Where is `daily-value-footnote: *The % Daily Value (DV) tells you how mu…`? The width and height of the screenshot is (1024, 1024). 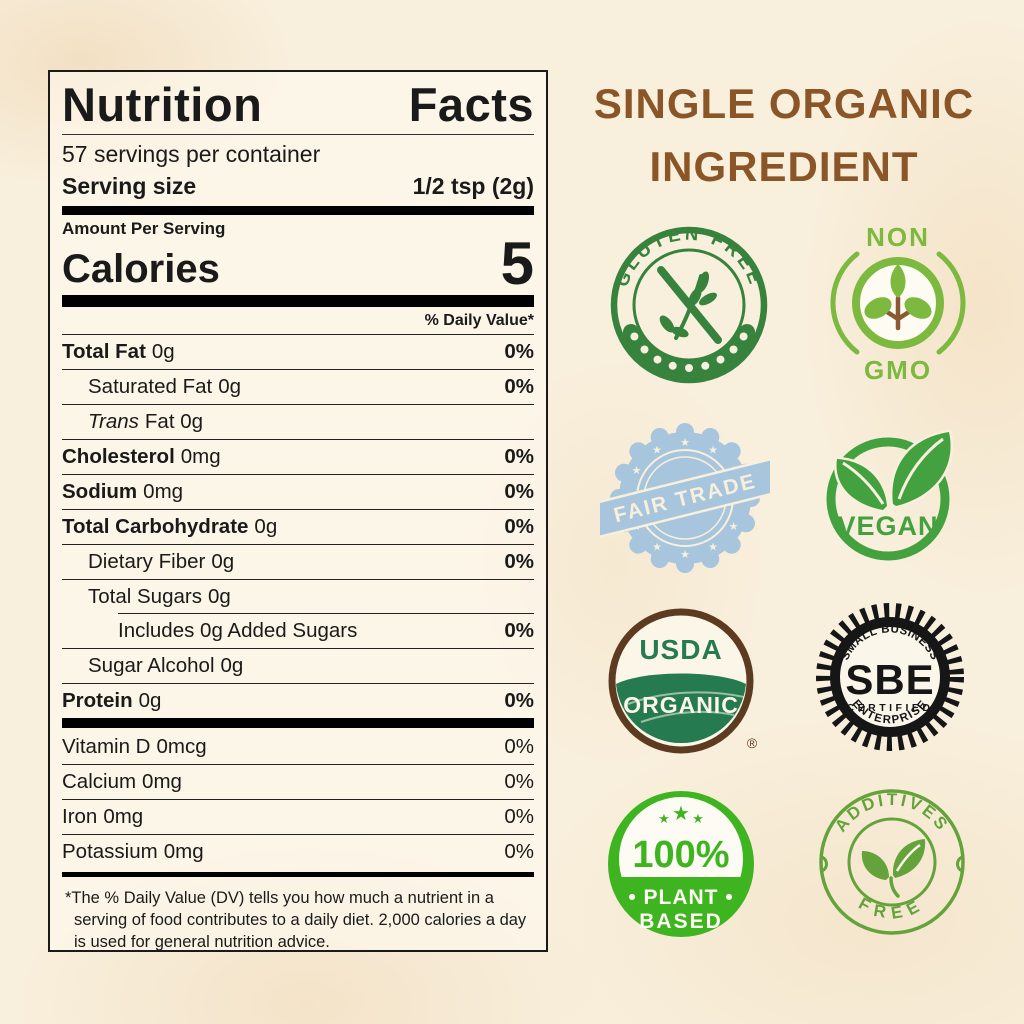 daily-value-footnote: *The % Daily Value (DV) tells you how mu… is located at coordinates (296, 920).